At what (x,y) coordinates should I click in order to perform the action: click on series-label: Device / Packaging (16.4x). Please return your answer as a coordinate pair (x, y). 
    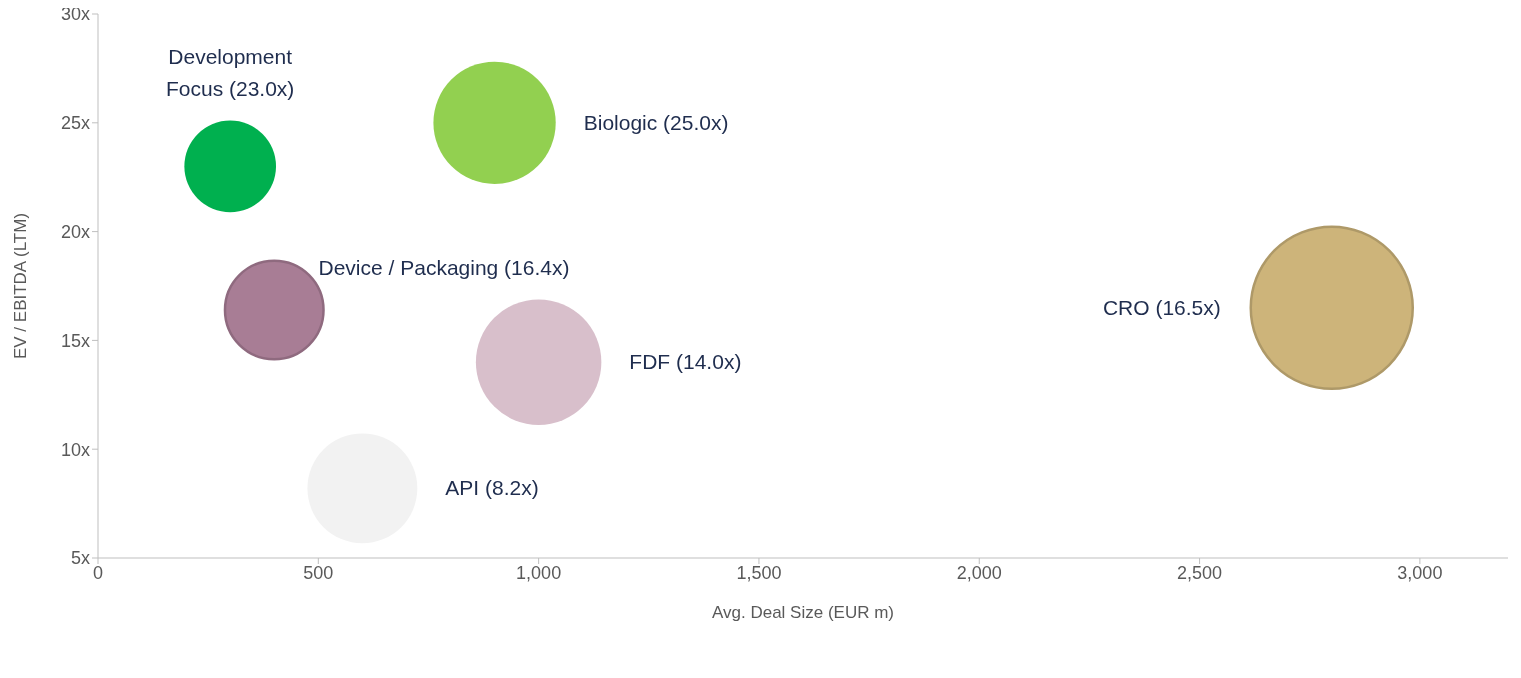
    Looking at the image, I should click on (444, 267).